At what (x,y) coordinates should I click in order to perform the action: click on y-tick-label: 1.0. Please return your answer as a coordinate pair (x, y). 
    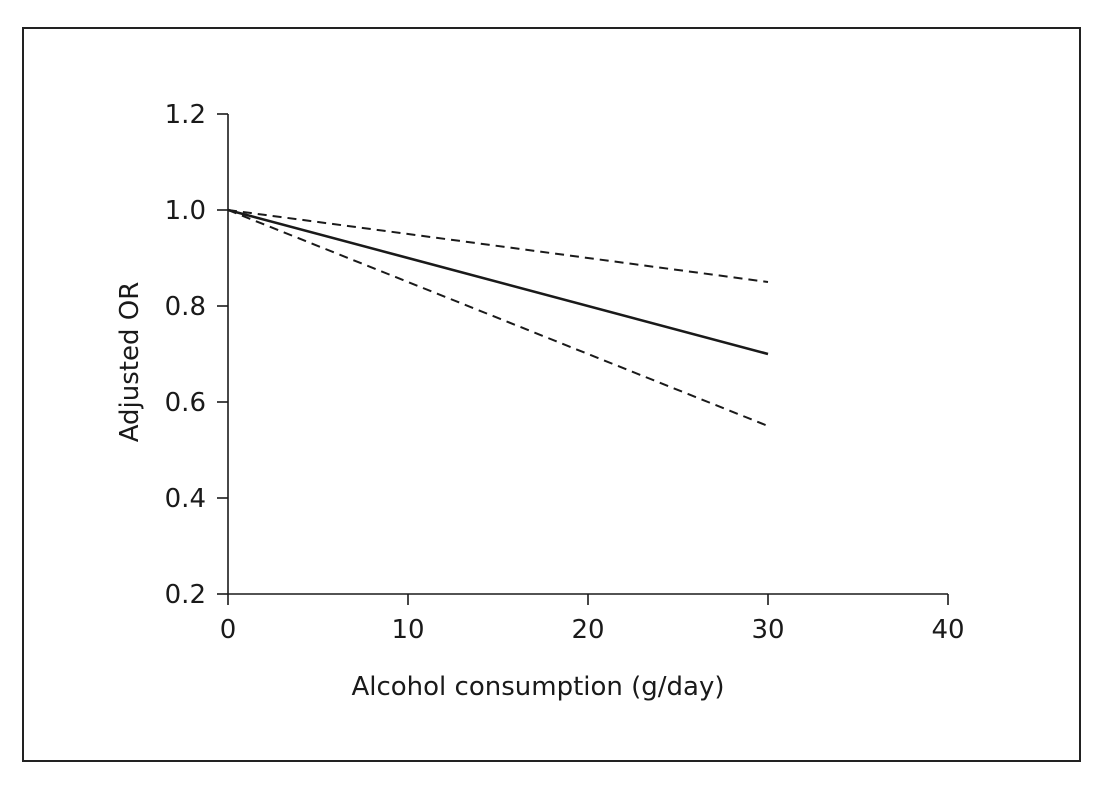
    Looking at the image, I should click on (185, 211).